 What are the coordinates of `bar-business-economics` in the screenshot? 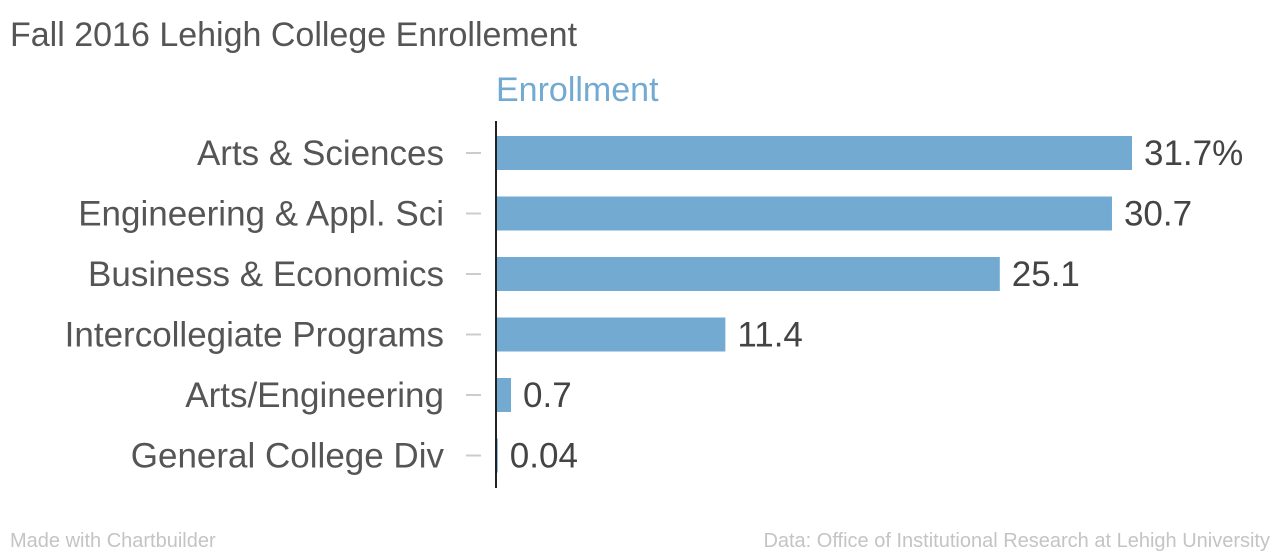 It's located at (748, 274).